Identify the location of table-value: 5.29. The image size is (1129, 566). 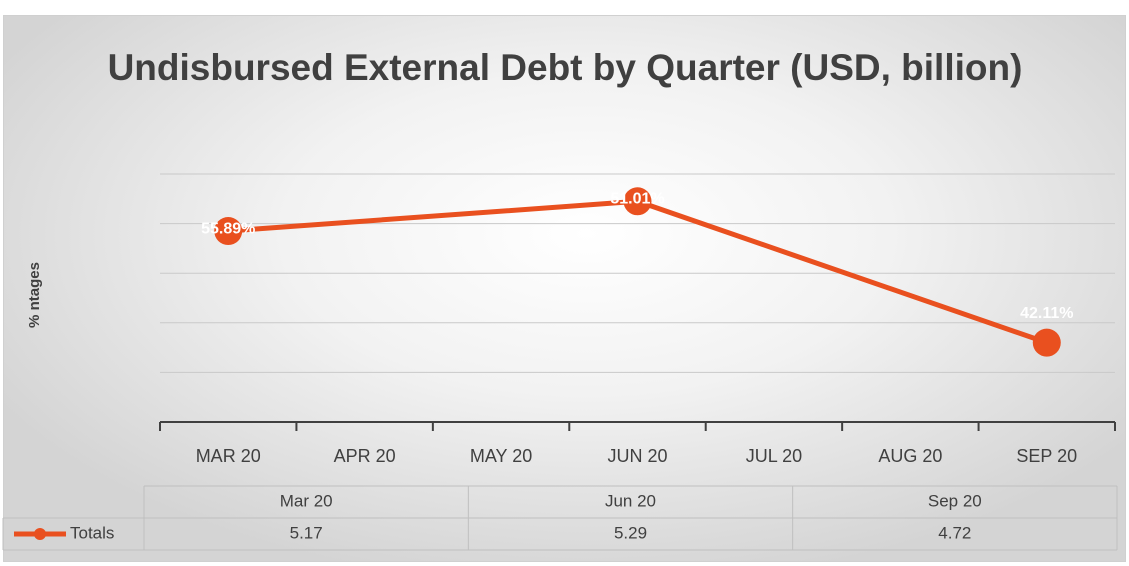
(630, 532).